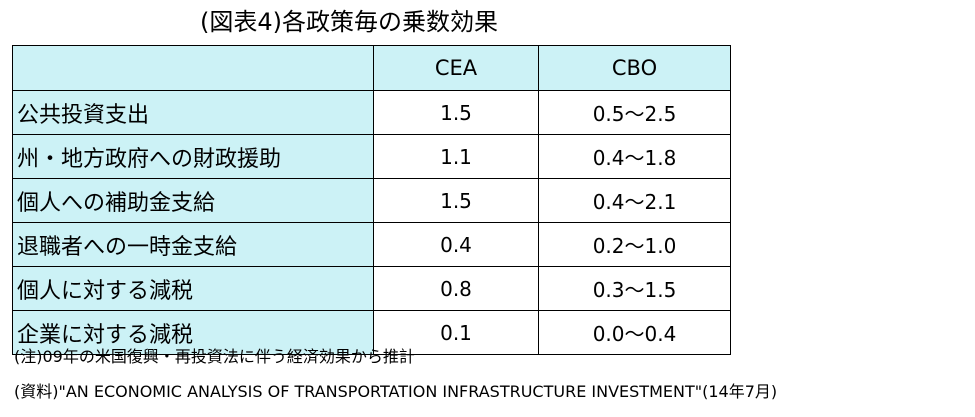 The width and height of the screenshot is (975, 417). What do you see at coordinates (193, 332) in the screenshot?
I see `policy-name: 企業に対する減税` at bounding box center [193, 332].